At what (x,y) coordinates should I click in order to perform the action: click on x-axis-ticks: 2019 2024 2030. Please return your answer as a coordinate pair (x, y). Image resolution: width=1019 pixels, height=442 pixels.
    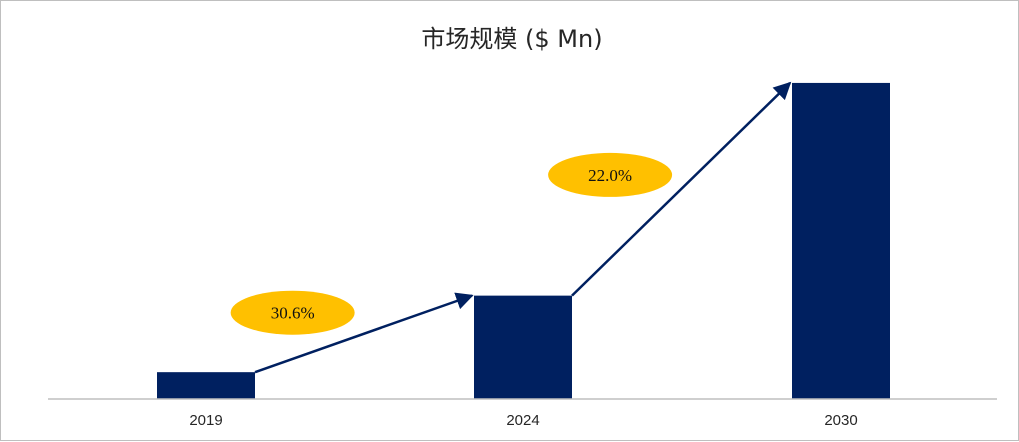
    Looking at the image, I should click on (523, 420).